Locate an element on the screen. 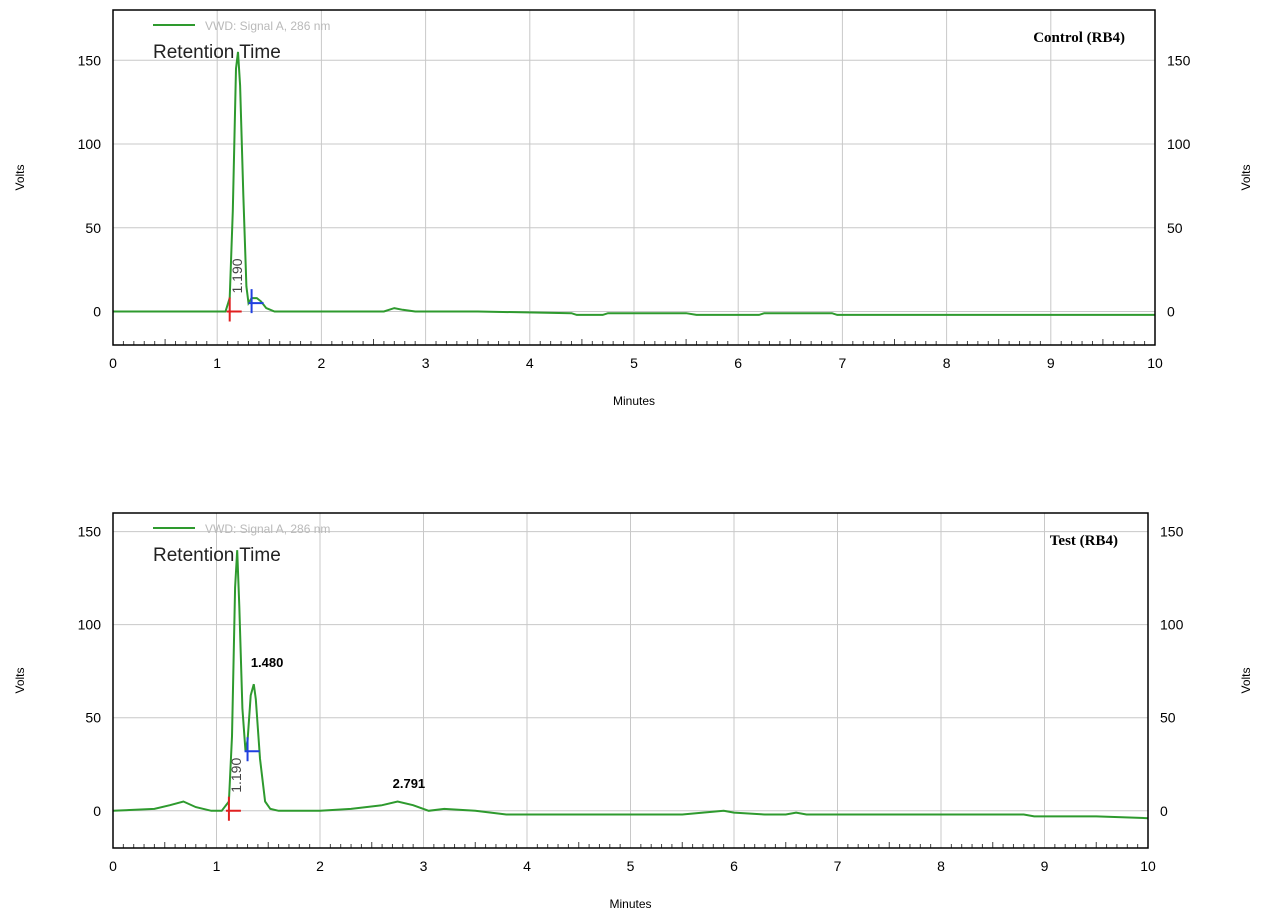 Image resolution: width=1267 pixels, height=915 pixels. peak-retention-label: 2.791 is located at coordinates (409, 783).